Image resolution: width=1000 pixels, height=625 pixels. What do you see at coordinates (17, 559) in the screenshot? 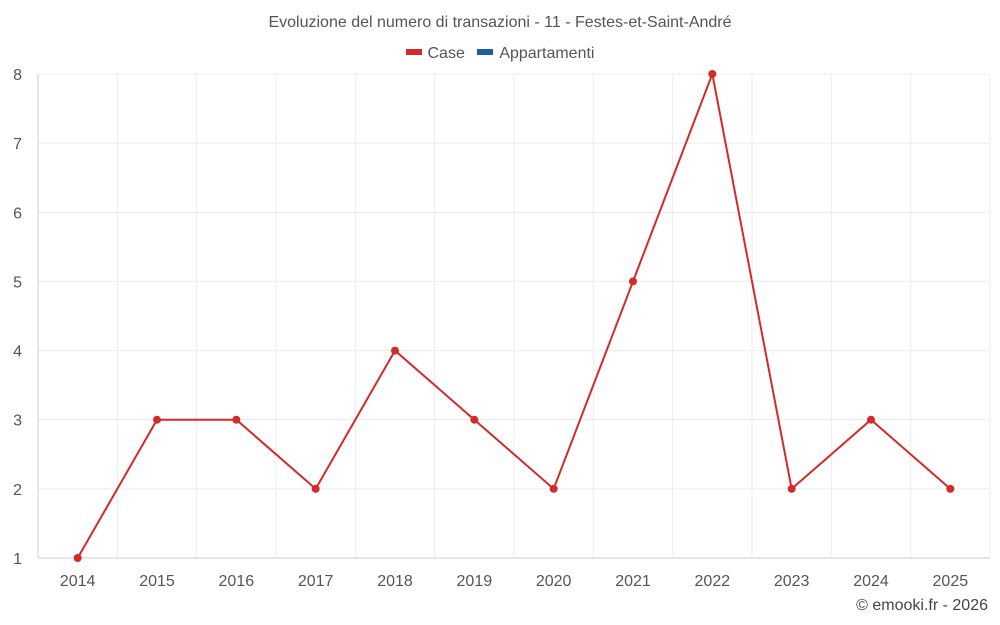
I see `y-tick-label: 1` at bounding box center [17, 559].